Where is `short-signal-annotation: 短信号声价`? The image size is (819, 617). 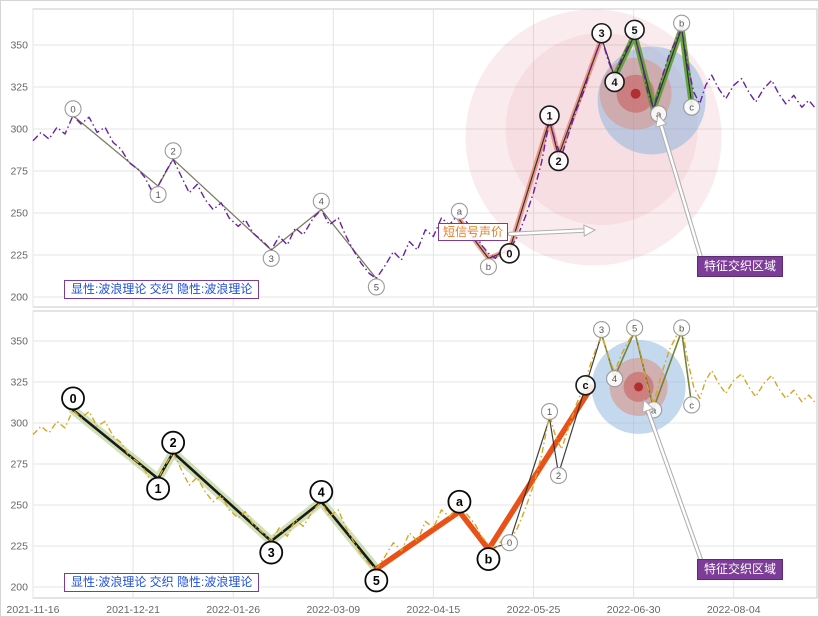
short-signal-annotation: 短信号声价 is located at coordinates (473, 232).